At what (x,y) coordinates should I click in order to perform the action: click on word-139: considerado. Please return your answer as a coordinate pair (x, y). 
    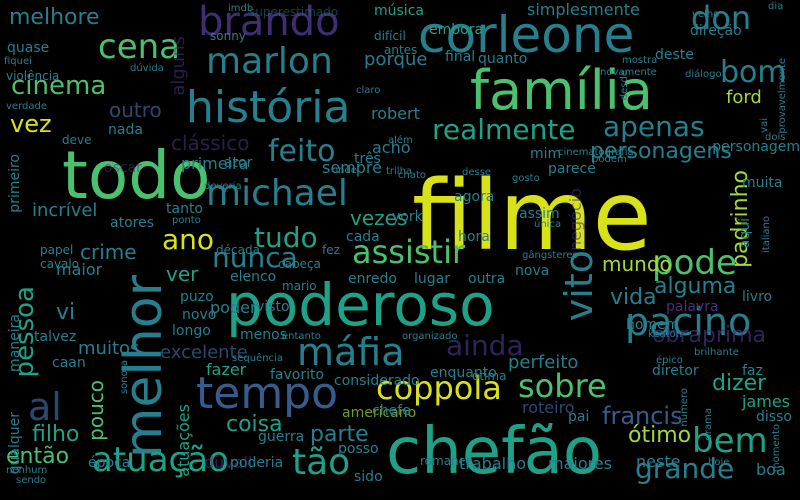
    Looking at the image, I should click on (377, 381).